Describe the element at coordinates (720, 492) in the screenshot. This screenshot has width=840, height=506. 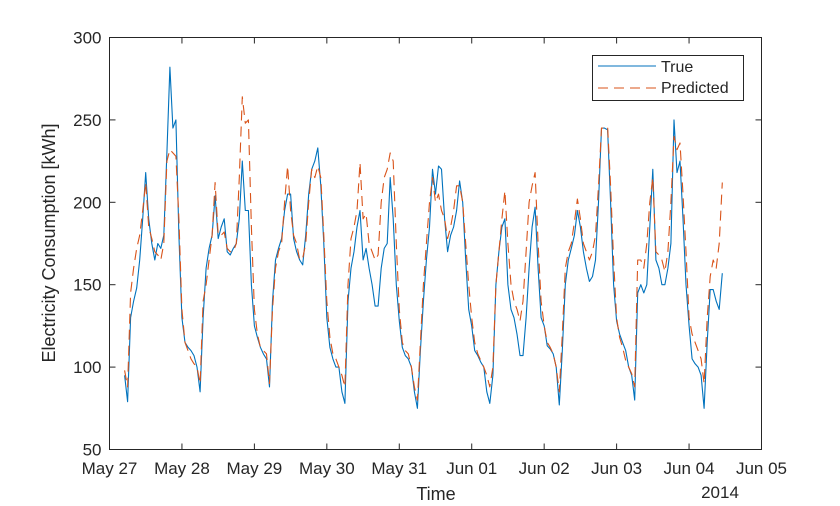
I see `x-axis-year-label: 2014` at that location.